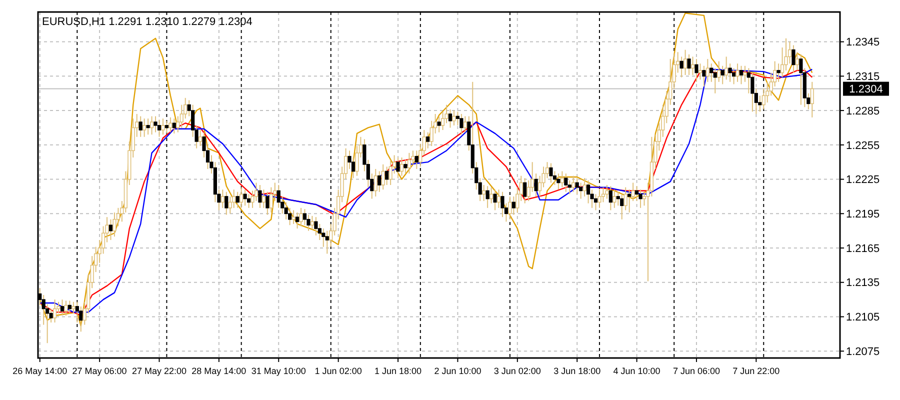 Image resolution: width=900 pixels, height=400 pixels. Describe the element at coordinates (866, 90) in the screenshot. I see `ref-line-label: 1.2304` at that location.